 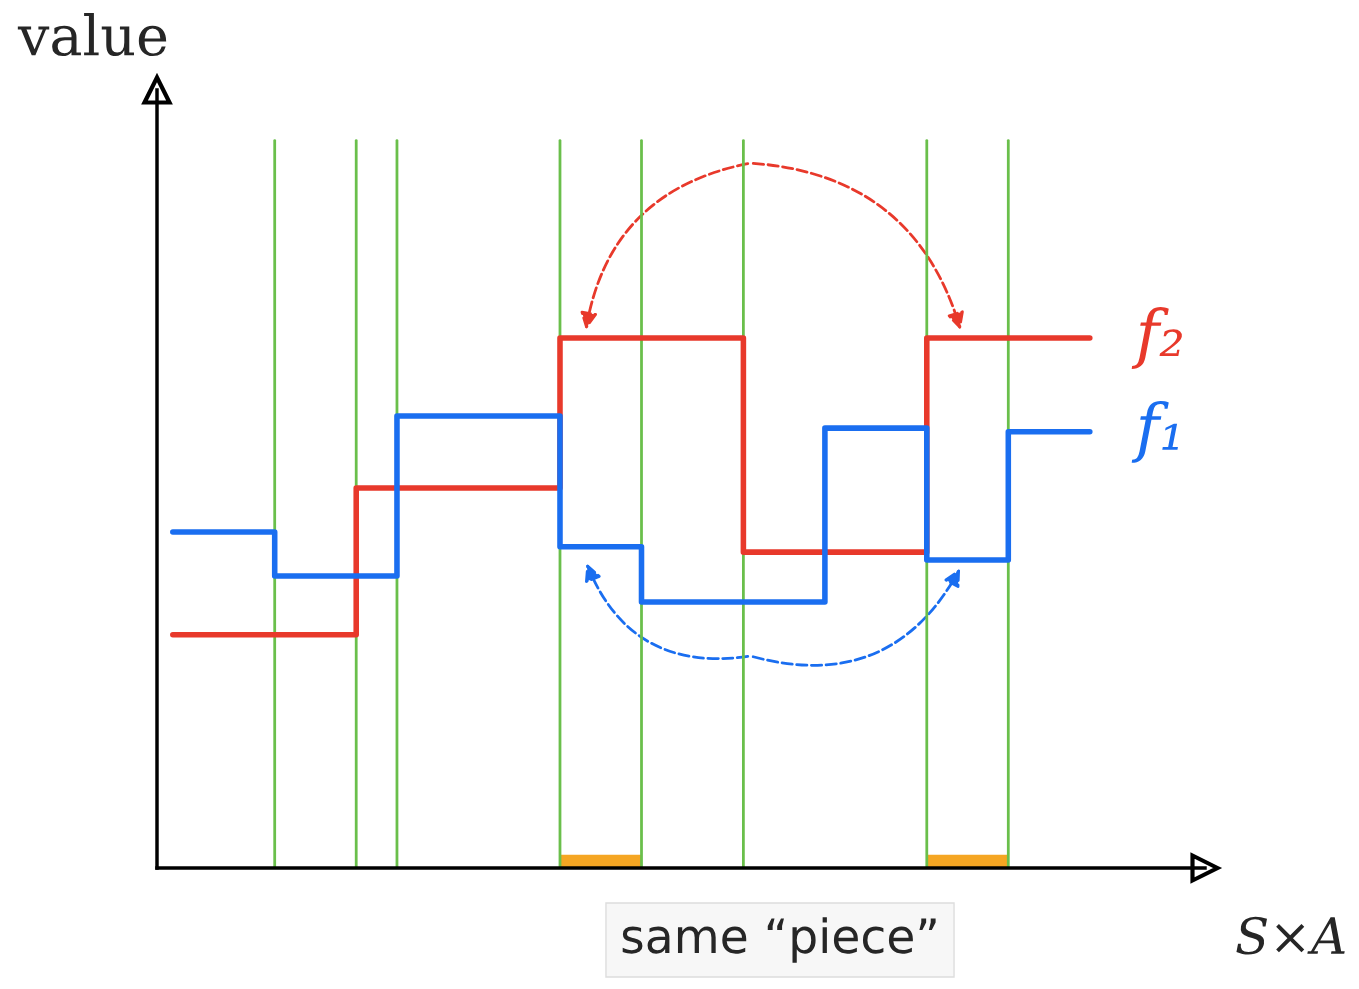 What do you see at coordinates (1154, 431) in the screenshot?
I see `series-label: f₁` at bounding box center [1154, 431].